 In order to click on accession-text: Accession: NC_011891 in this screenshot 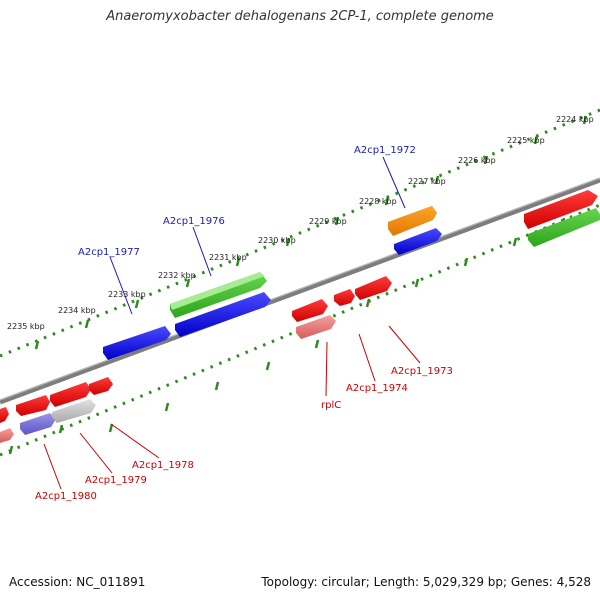, I will do `click(77, 582)`.